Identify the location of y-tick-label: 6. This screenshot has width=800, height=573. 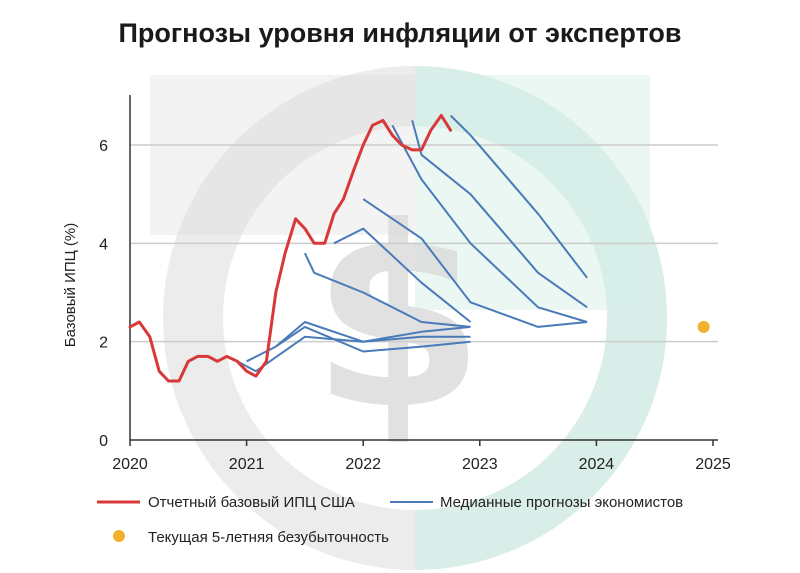
(103, 146).